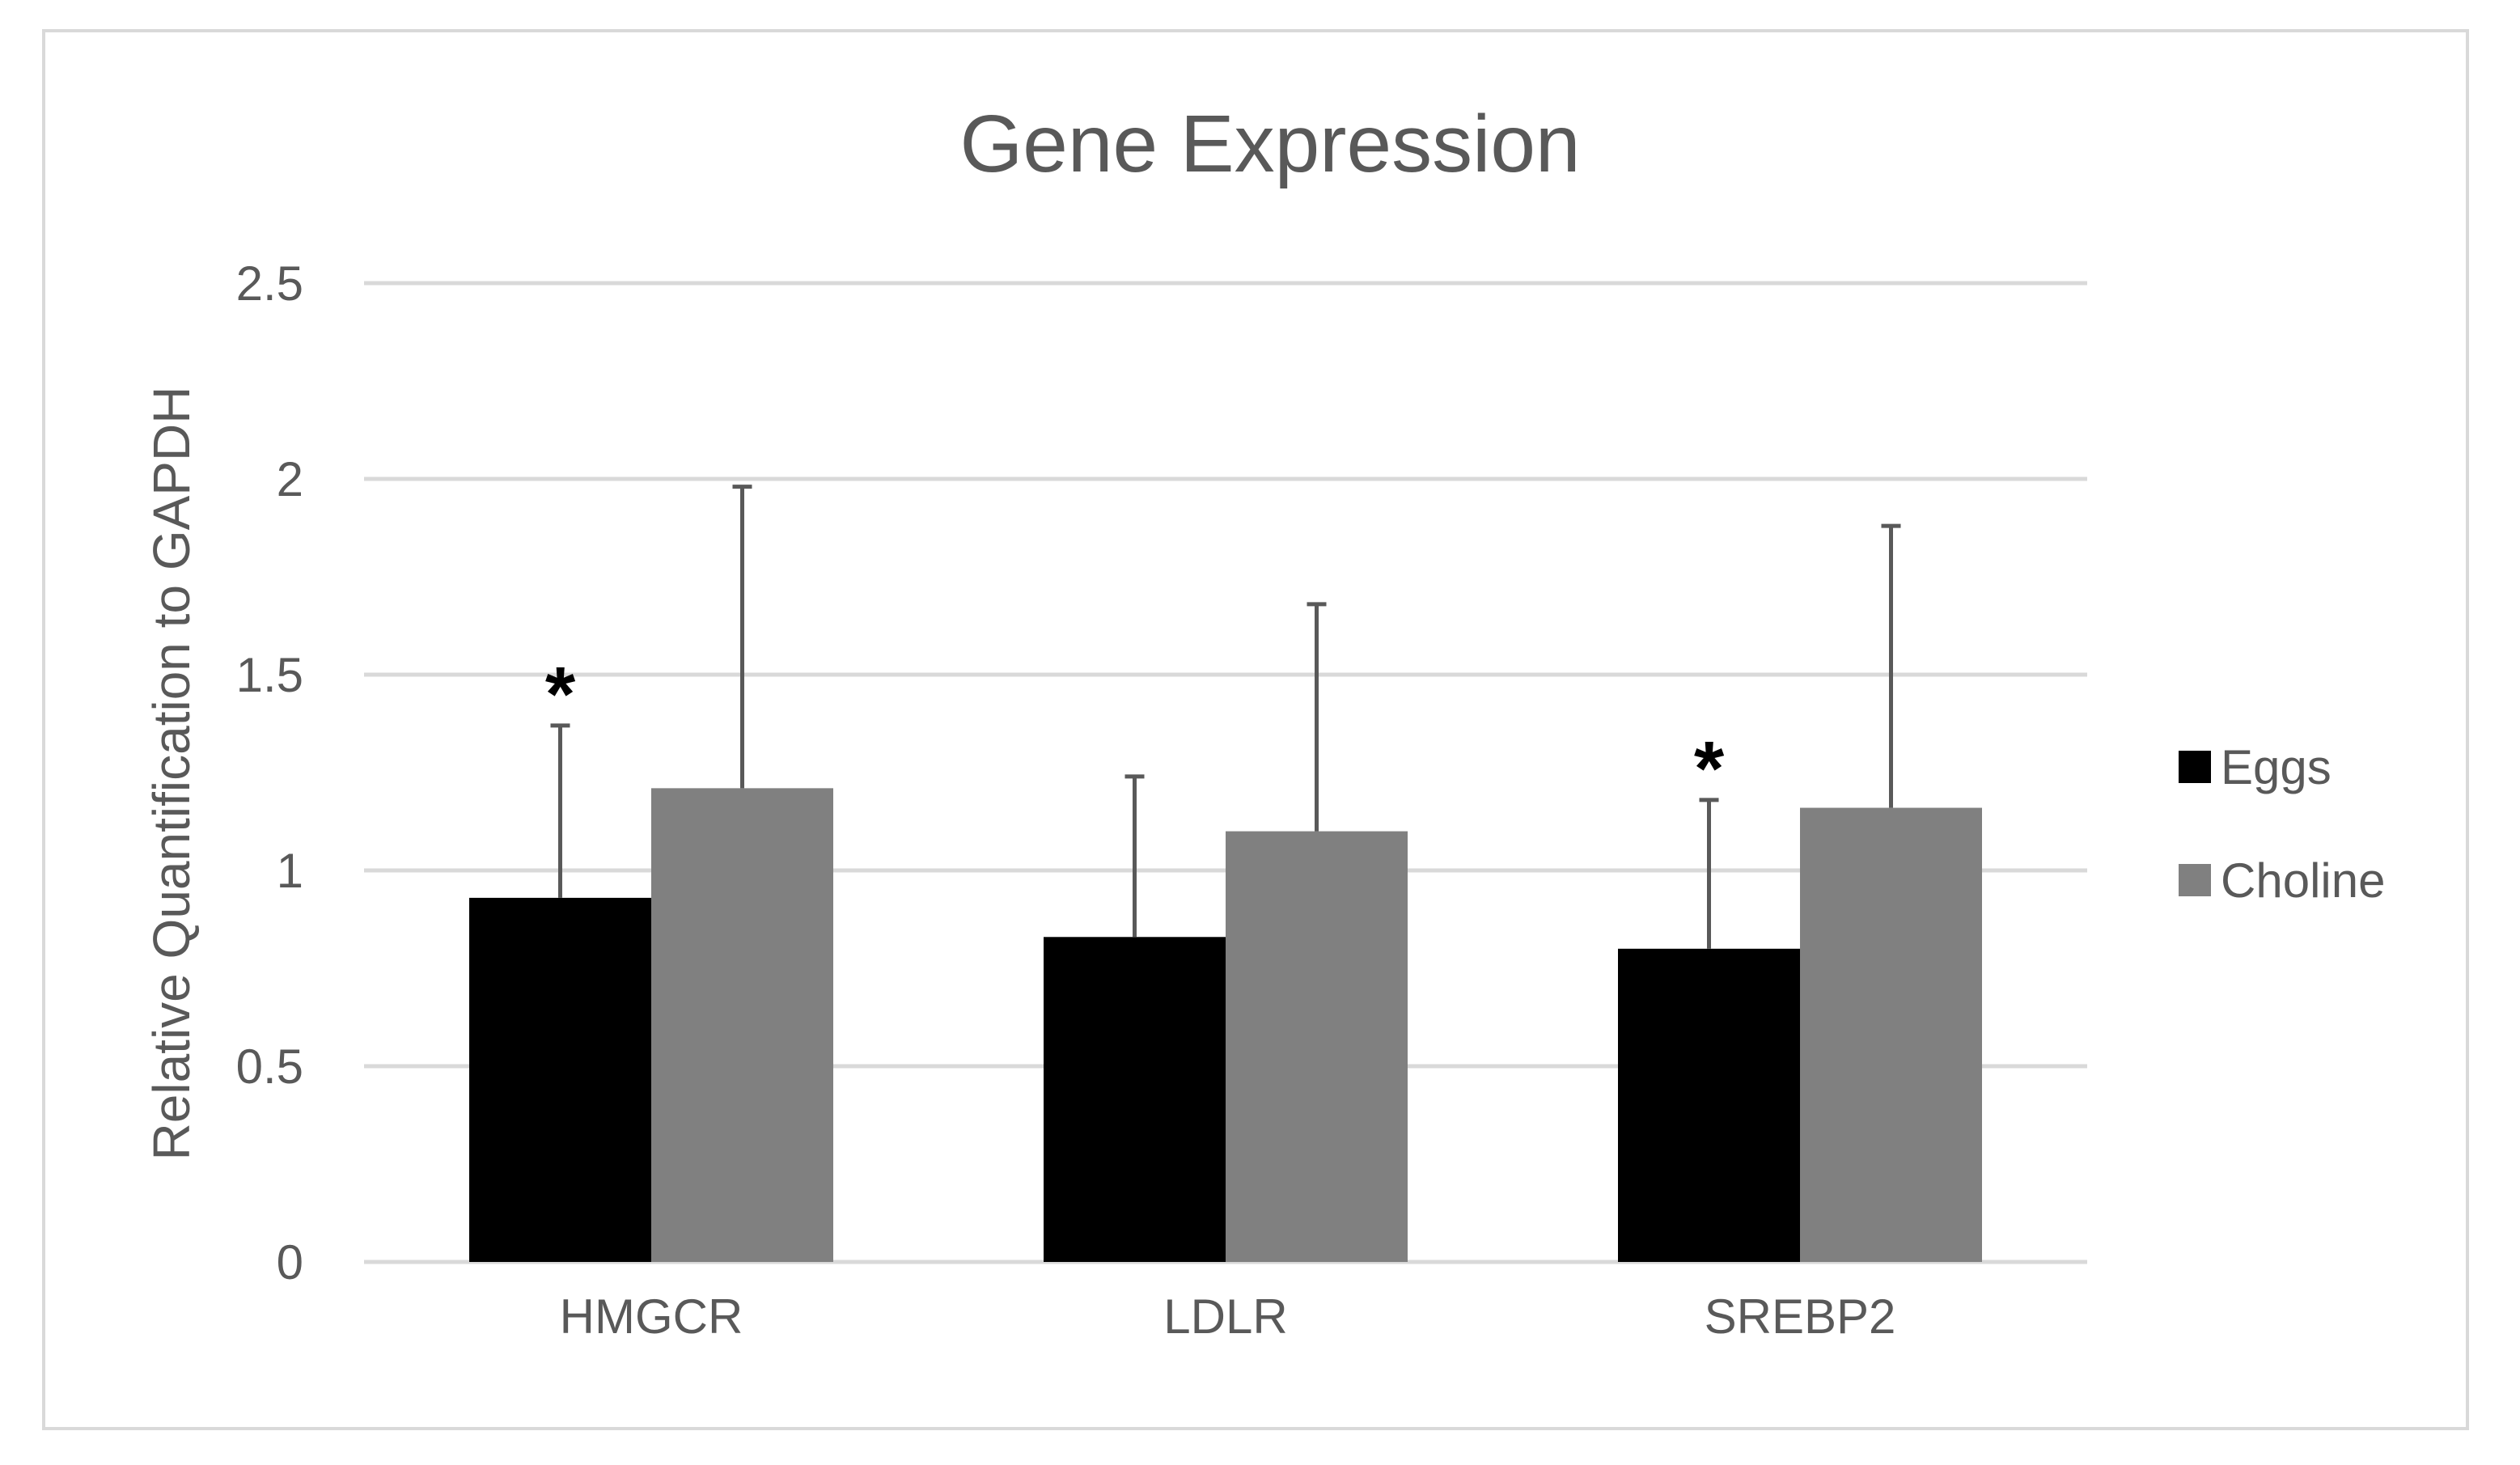 The image size is (2520, 1465). I want to click on bar-eggs-srebp2, so click(1709, 1105).